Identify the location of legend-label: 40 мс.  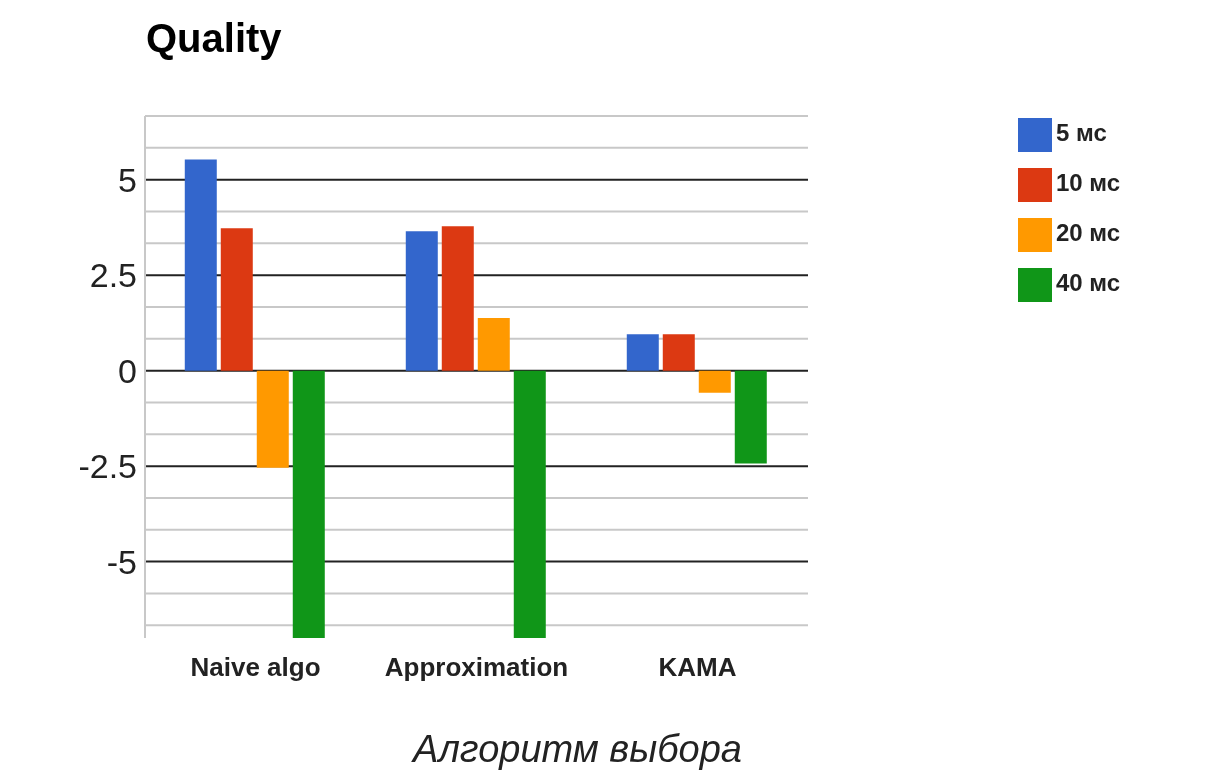
(1088, 282).